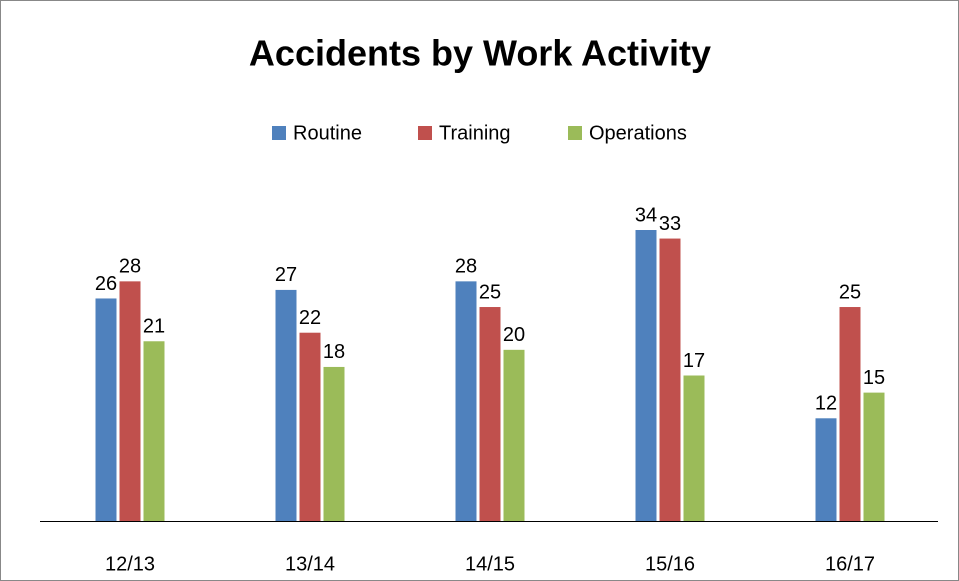  What do you see at coordinates (670, 564) in the screenshot?
I see `x-tick-label: 15/16` at bounding box center [670, 564].